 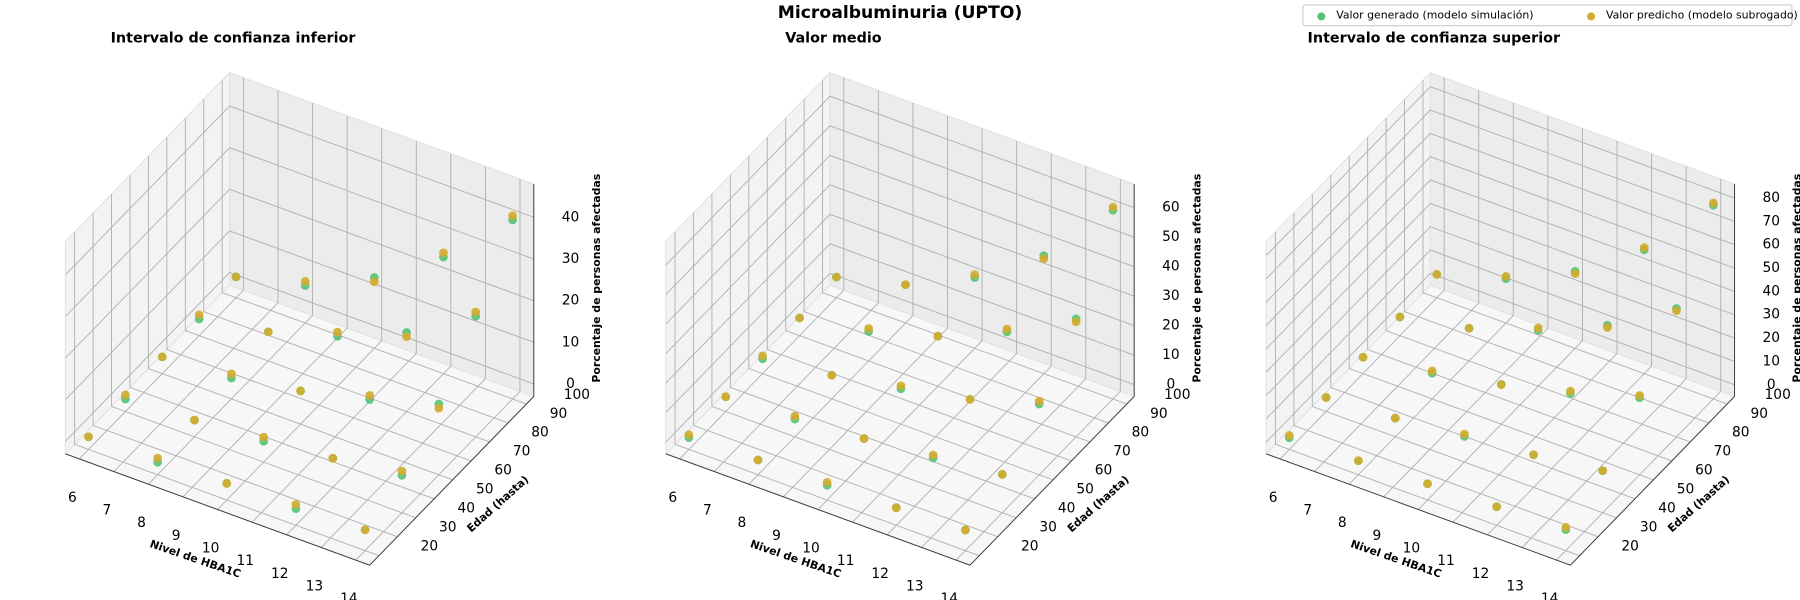 I want to click on y-tick-label: 80, so click(x=1741, y=433).